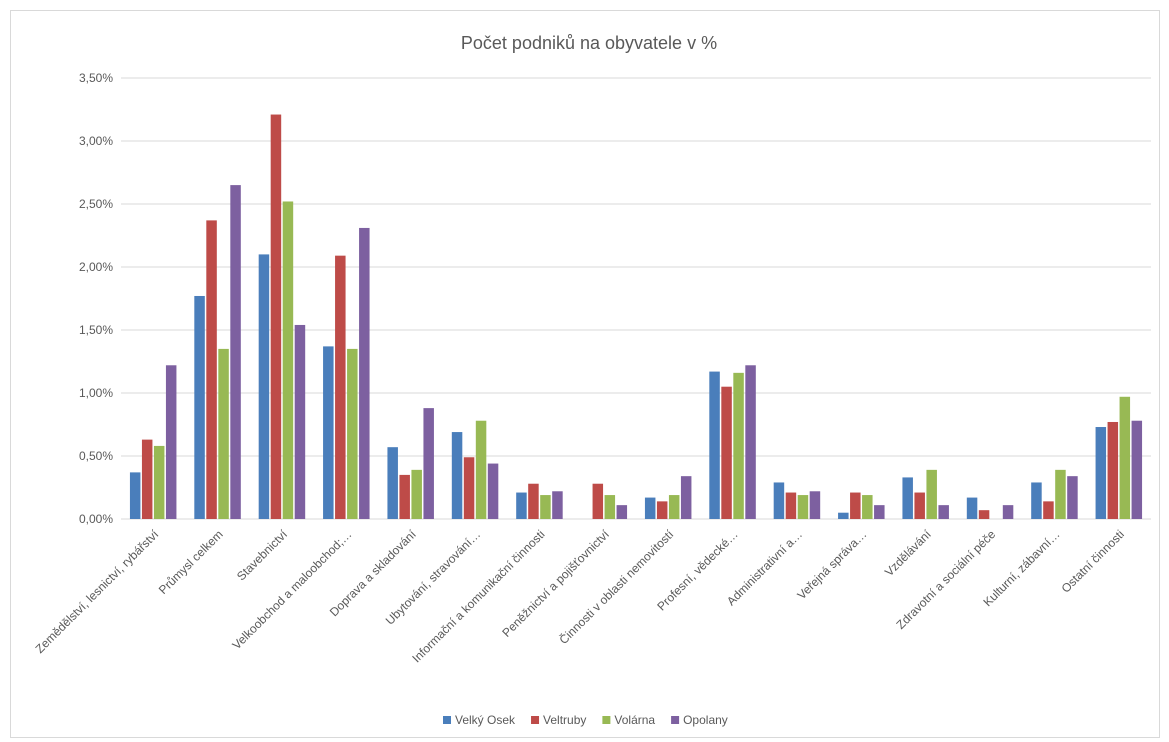 The image size is (1169, 742). Describe the element at coordinates (96, 78) in the screenshot. I see `y-tick-label: 3,50%` at that location.